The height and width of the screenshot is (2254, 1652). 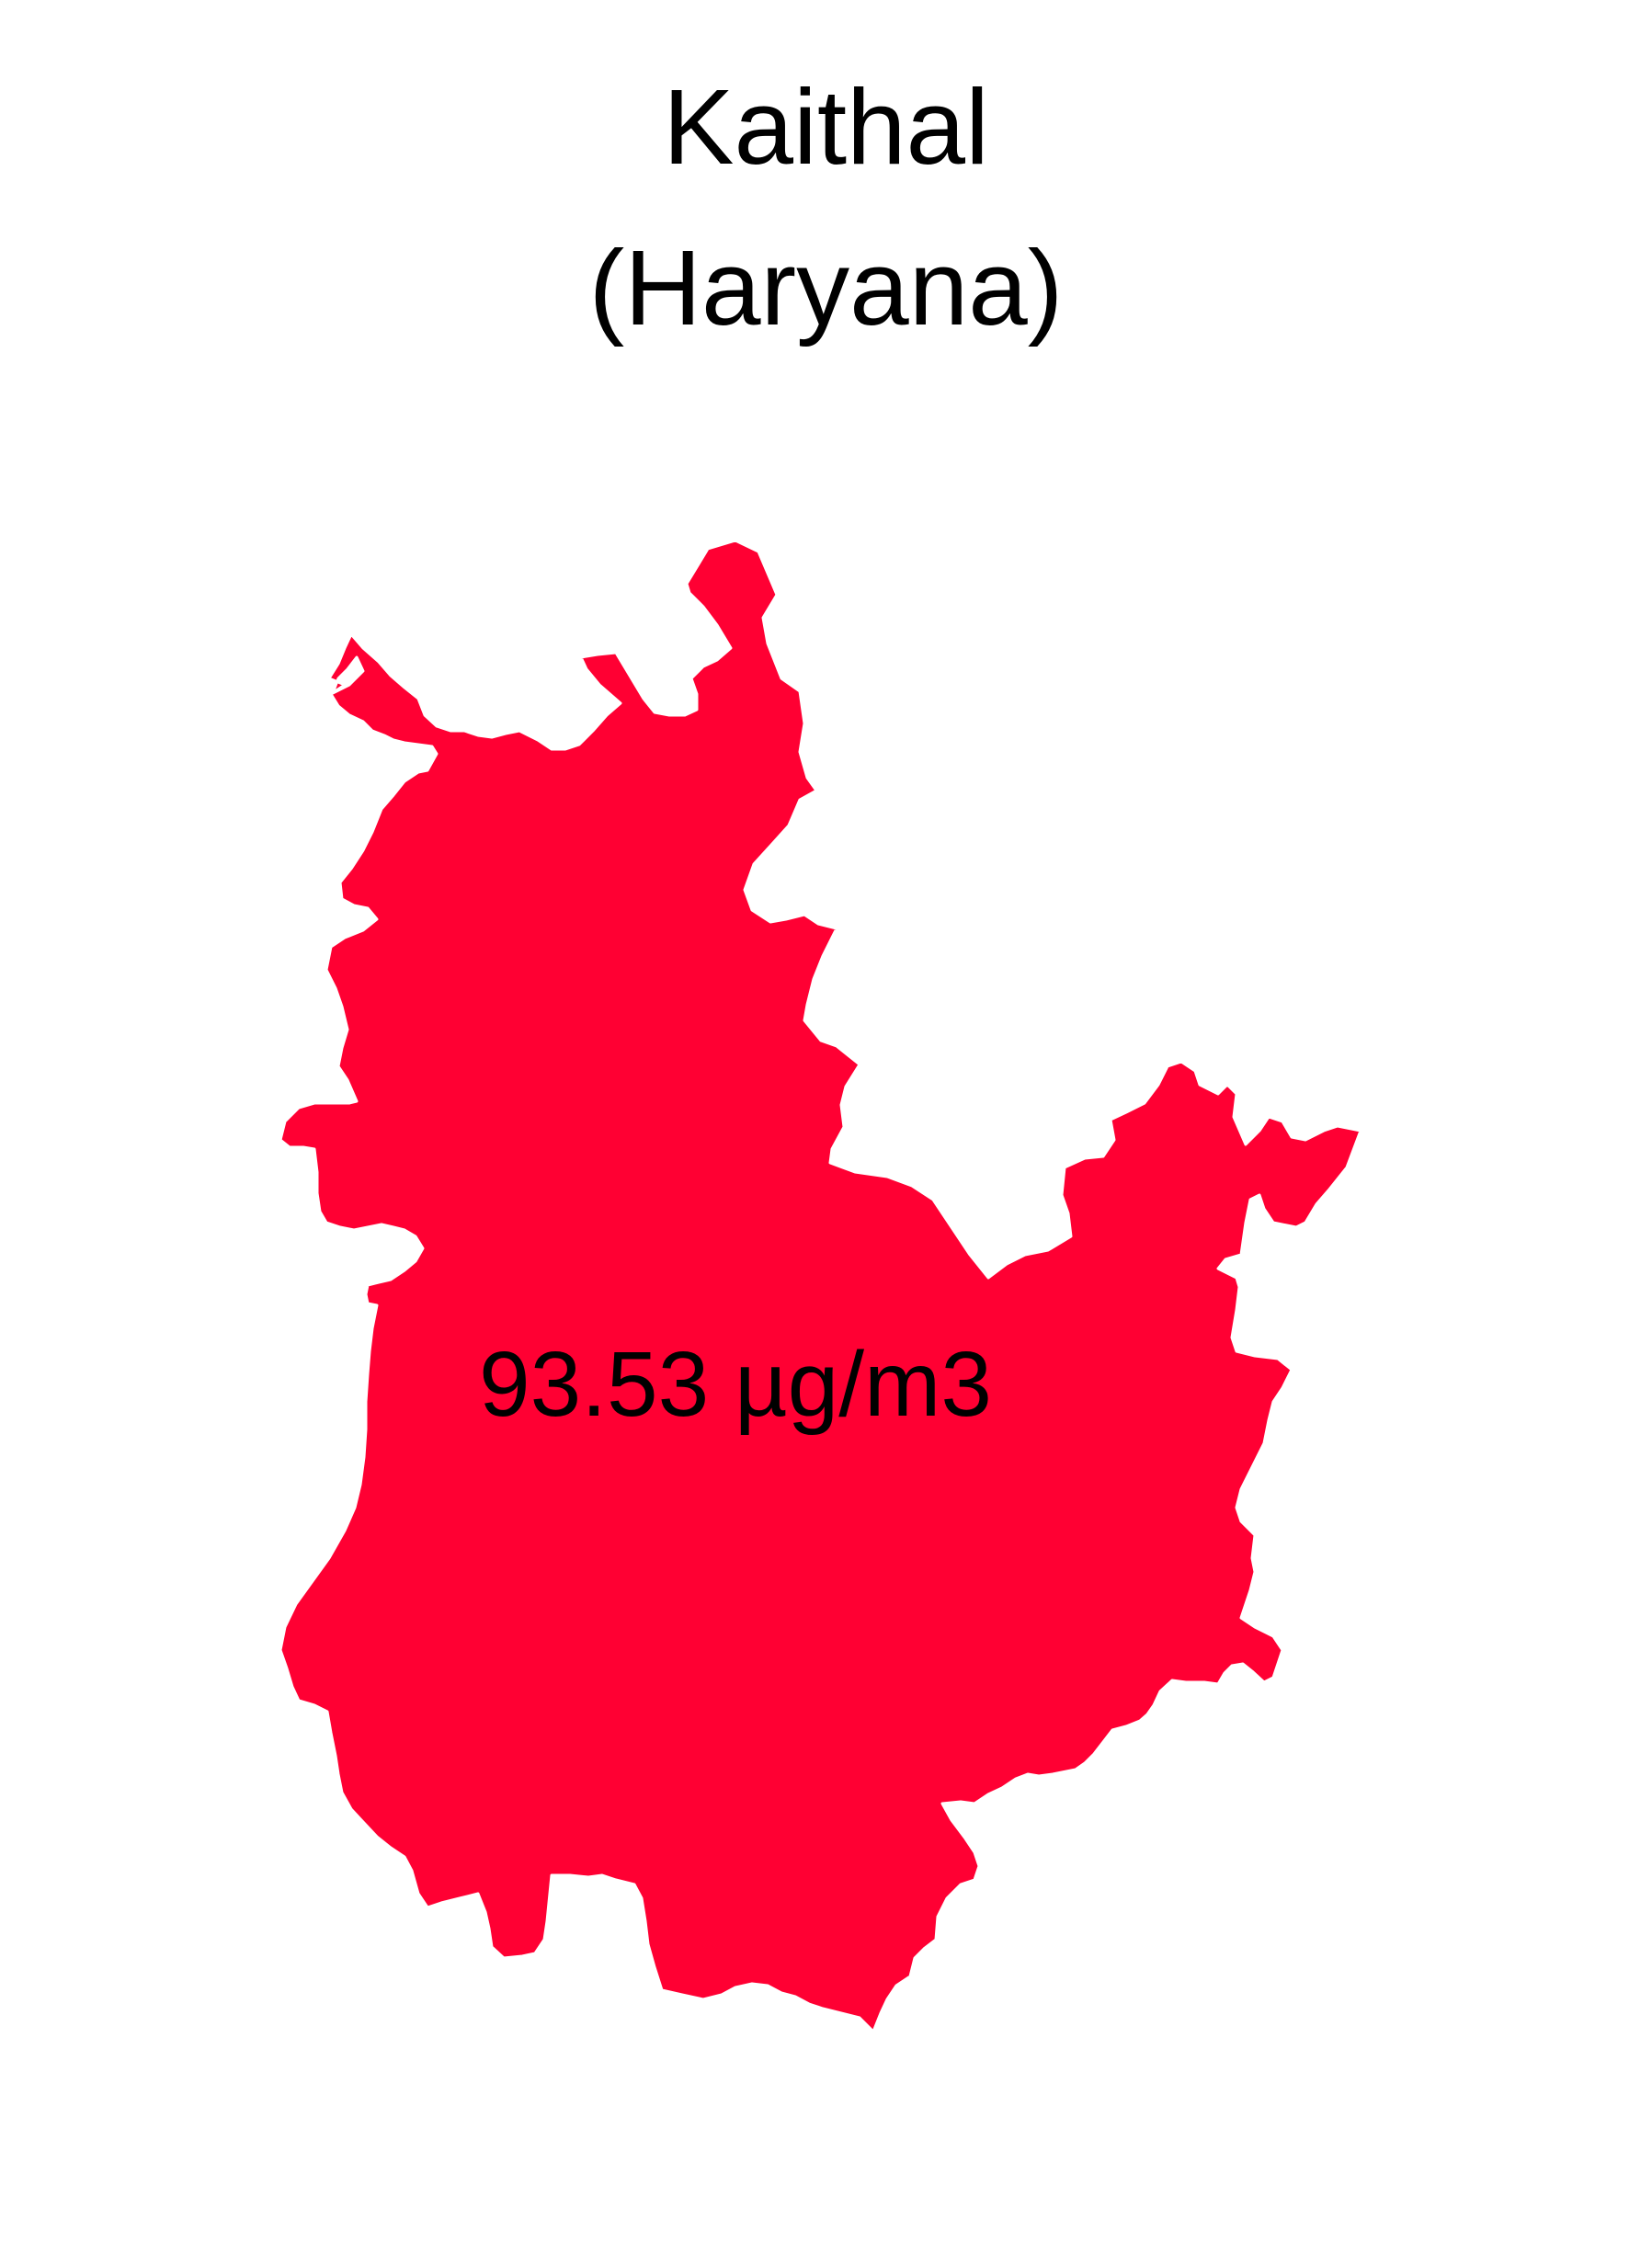 What do you see at coordinates (826, 127) in the screenshot?
I see `map-title-district: Kaithal` at bounding box center [826, 127].